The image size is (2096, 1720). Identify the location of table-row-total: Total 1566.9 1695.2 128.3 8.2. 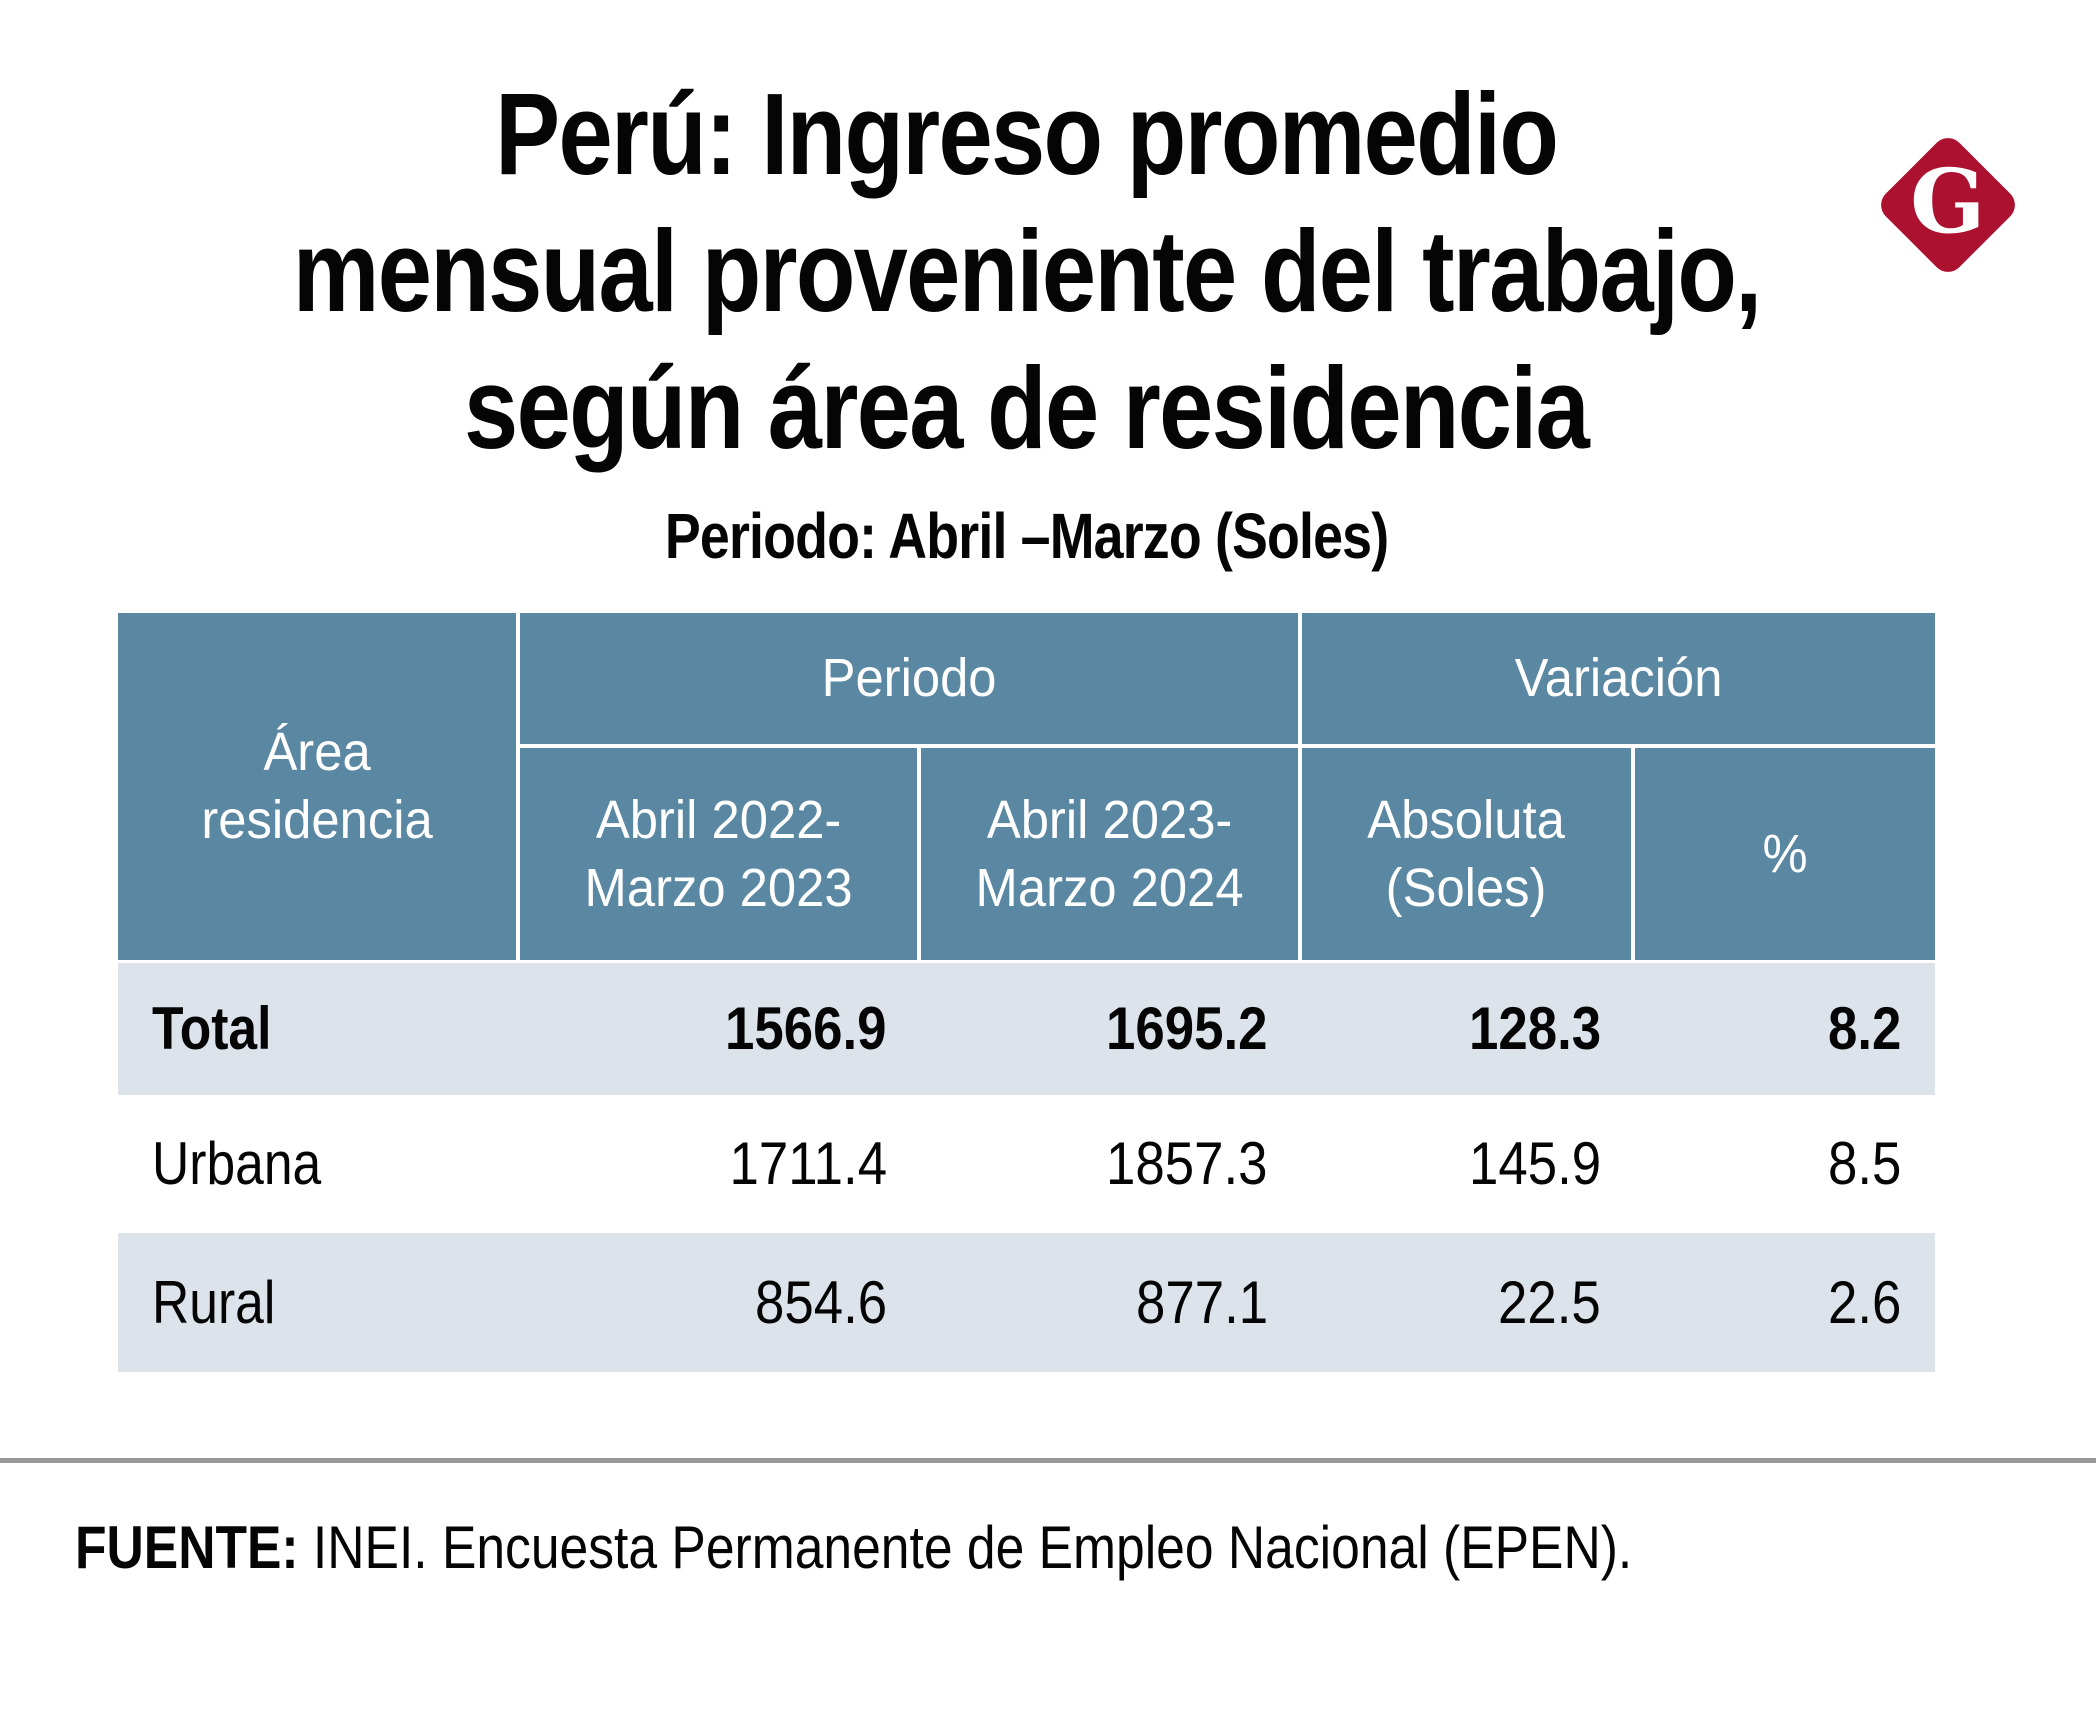
(1026, 1028).